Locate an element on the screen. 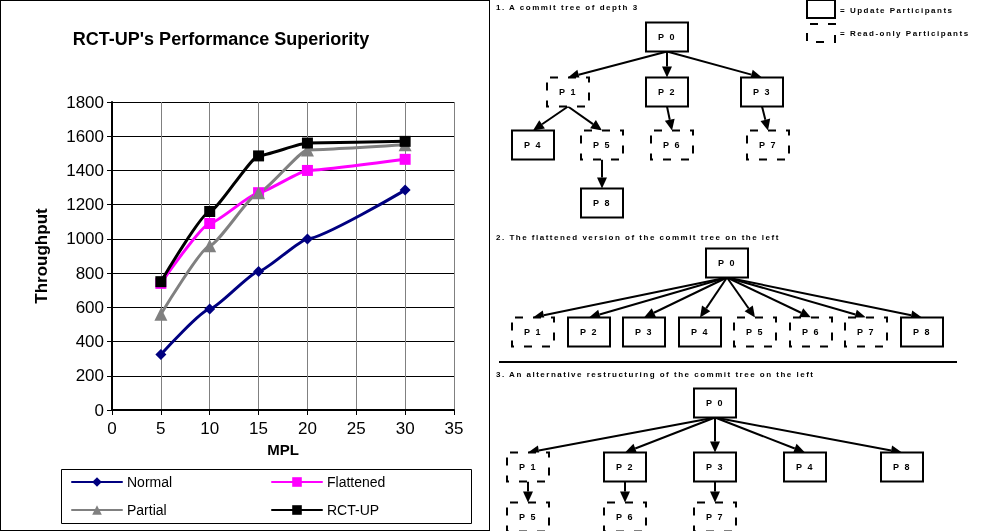 The width and height of the screenshot is (1004, 531). y-tick-label: 1400 is located at coordinates (85, 170).